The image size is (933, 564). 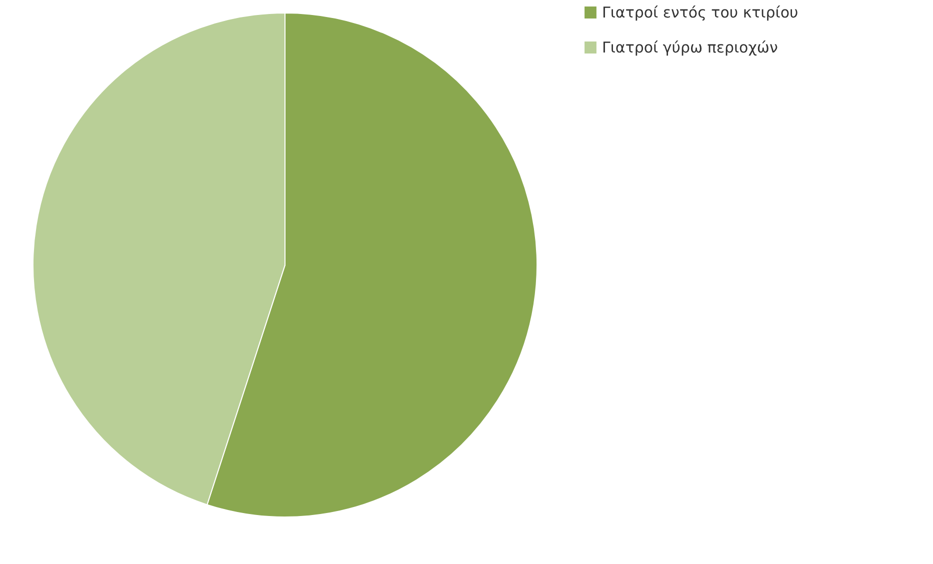 What do you see at coordinates (700, 13) in the screenshot?
I see `legend-label: Γιατροί εντός του κτιρίου` at bounding box center [700, 13].